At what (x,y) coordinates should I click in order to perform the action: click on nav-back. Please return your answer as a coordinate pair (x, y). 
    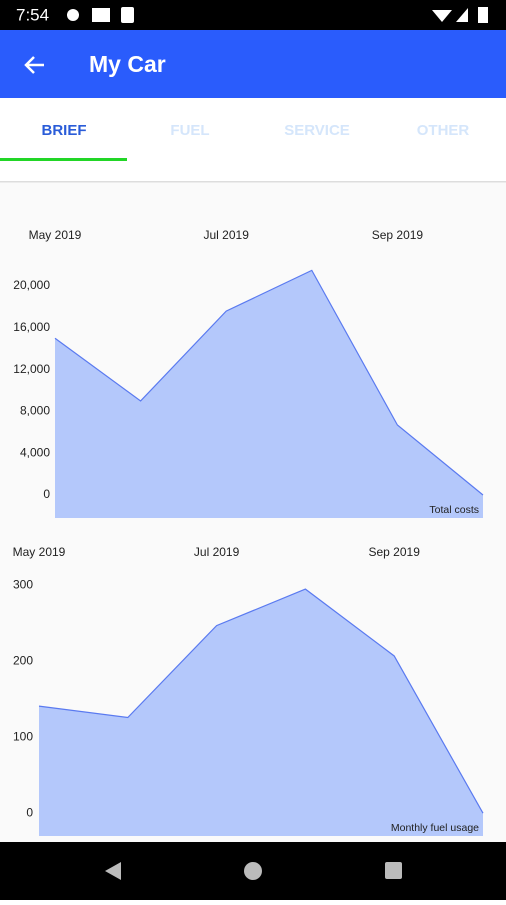
    Looking at the image, I should click on (113, 871).